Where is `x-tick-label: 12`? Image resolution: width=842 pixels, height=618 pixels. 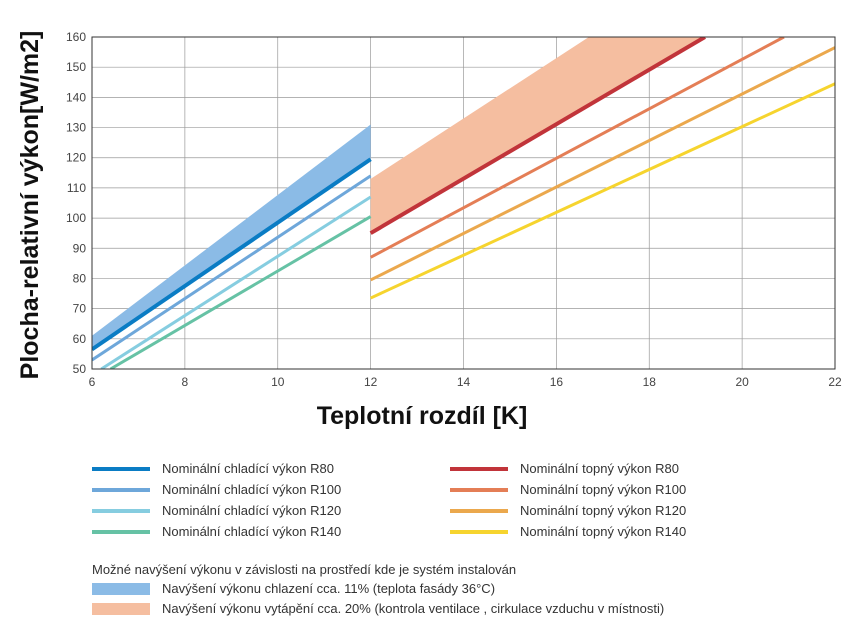 x-tick-label: 12 is located at coordinates (371, 382).